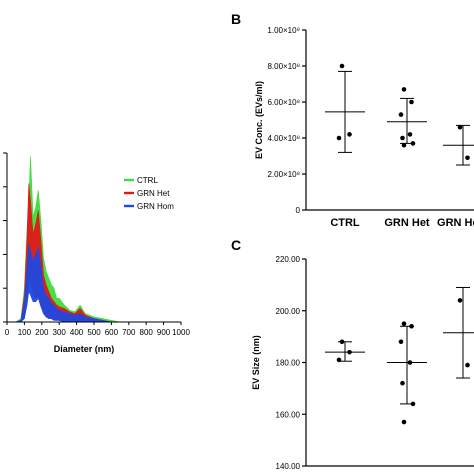 This screenshot has height=474, width=474. Describe the element at coordinates (25, 332) in the screenshot. I see `panel-a-x-tick-label: 100` at that location.